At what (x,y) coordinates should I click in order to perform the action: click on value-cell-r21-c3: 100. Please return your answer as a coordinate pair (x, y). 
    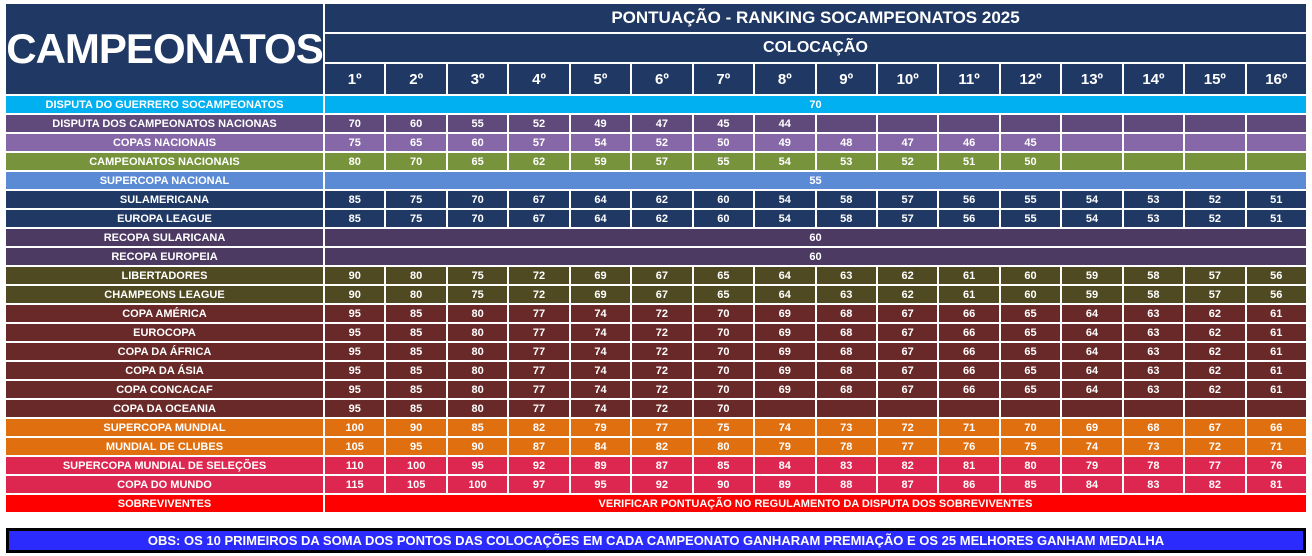
    Looking at the image, I should click on (477, 484).